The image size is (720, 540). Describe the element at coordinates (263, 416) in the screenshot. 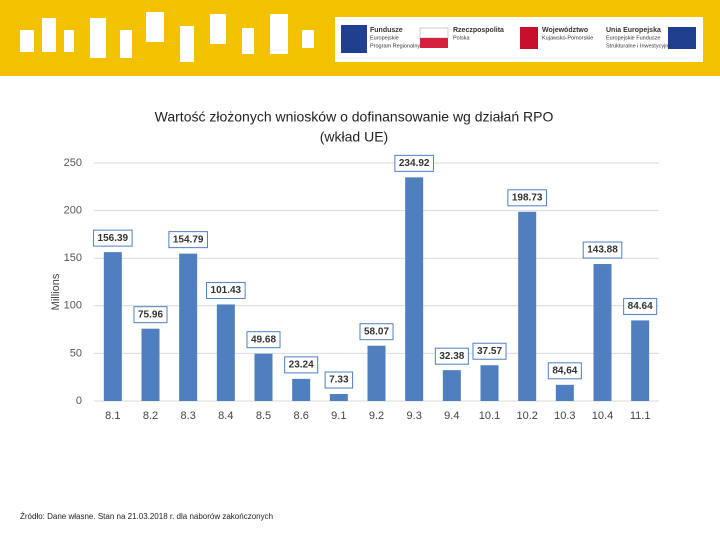

I see `x-tick-label: 8.5` at that location.